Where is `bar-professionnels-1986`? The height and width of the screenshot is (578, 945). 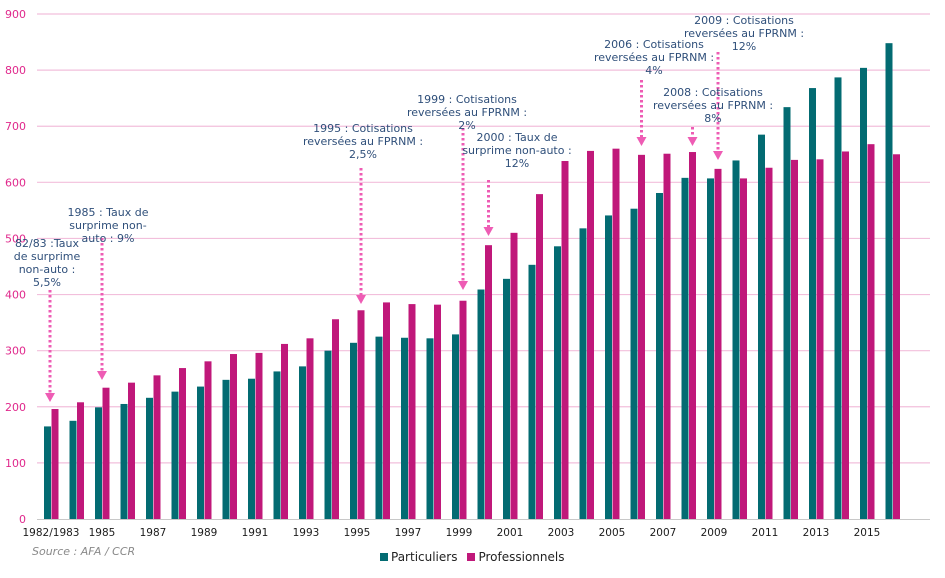 bar-professionnels-1986 is located at coordinates (131, 450).